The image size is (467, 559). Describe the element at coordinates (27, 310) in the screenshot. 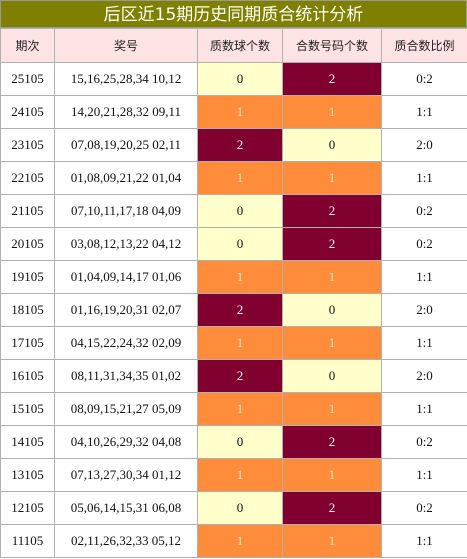

I see `period-cell: 18105` at that location.